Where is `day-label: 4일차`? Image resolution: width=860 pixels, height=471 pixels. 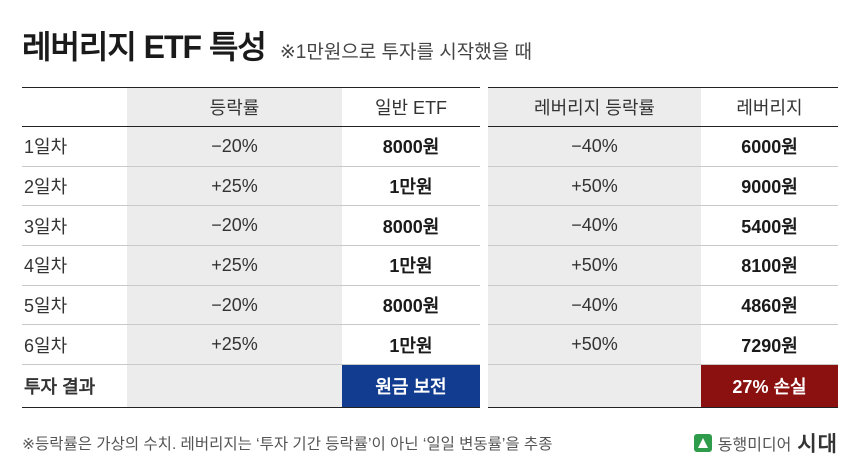
day-label: 4일차 is located at coordinates (74, 265).